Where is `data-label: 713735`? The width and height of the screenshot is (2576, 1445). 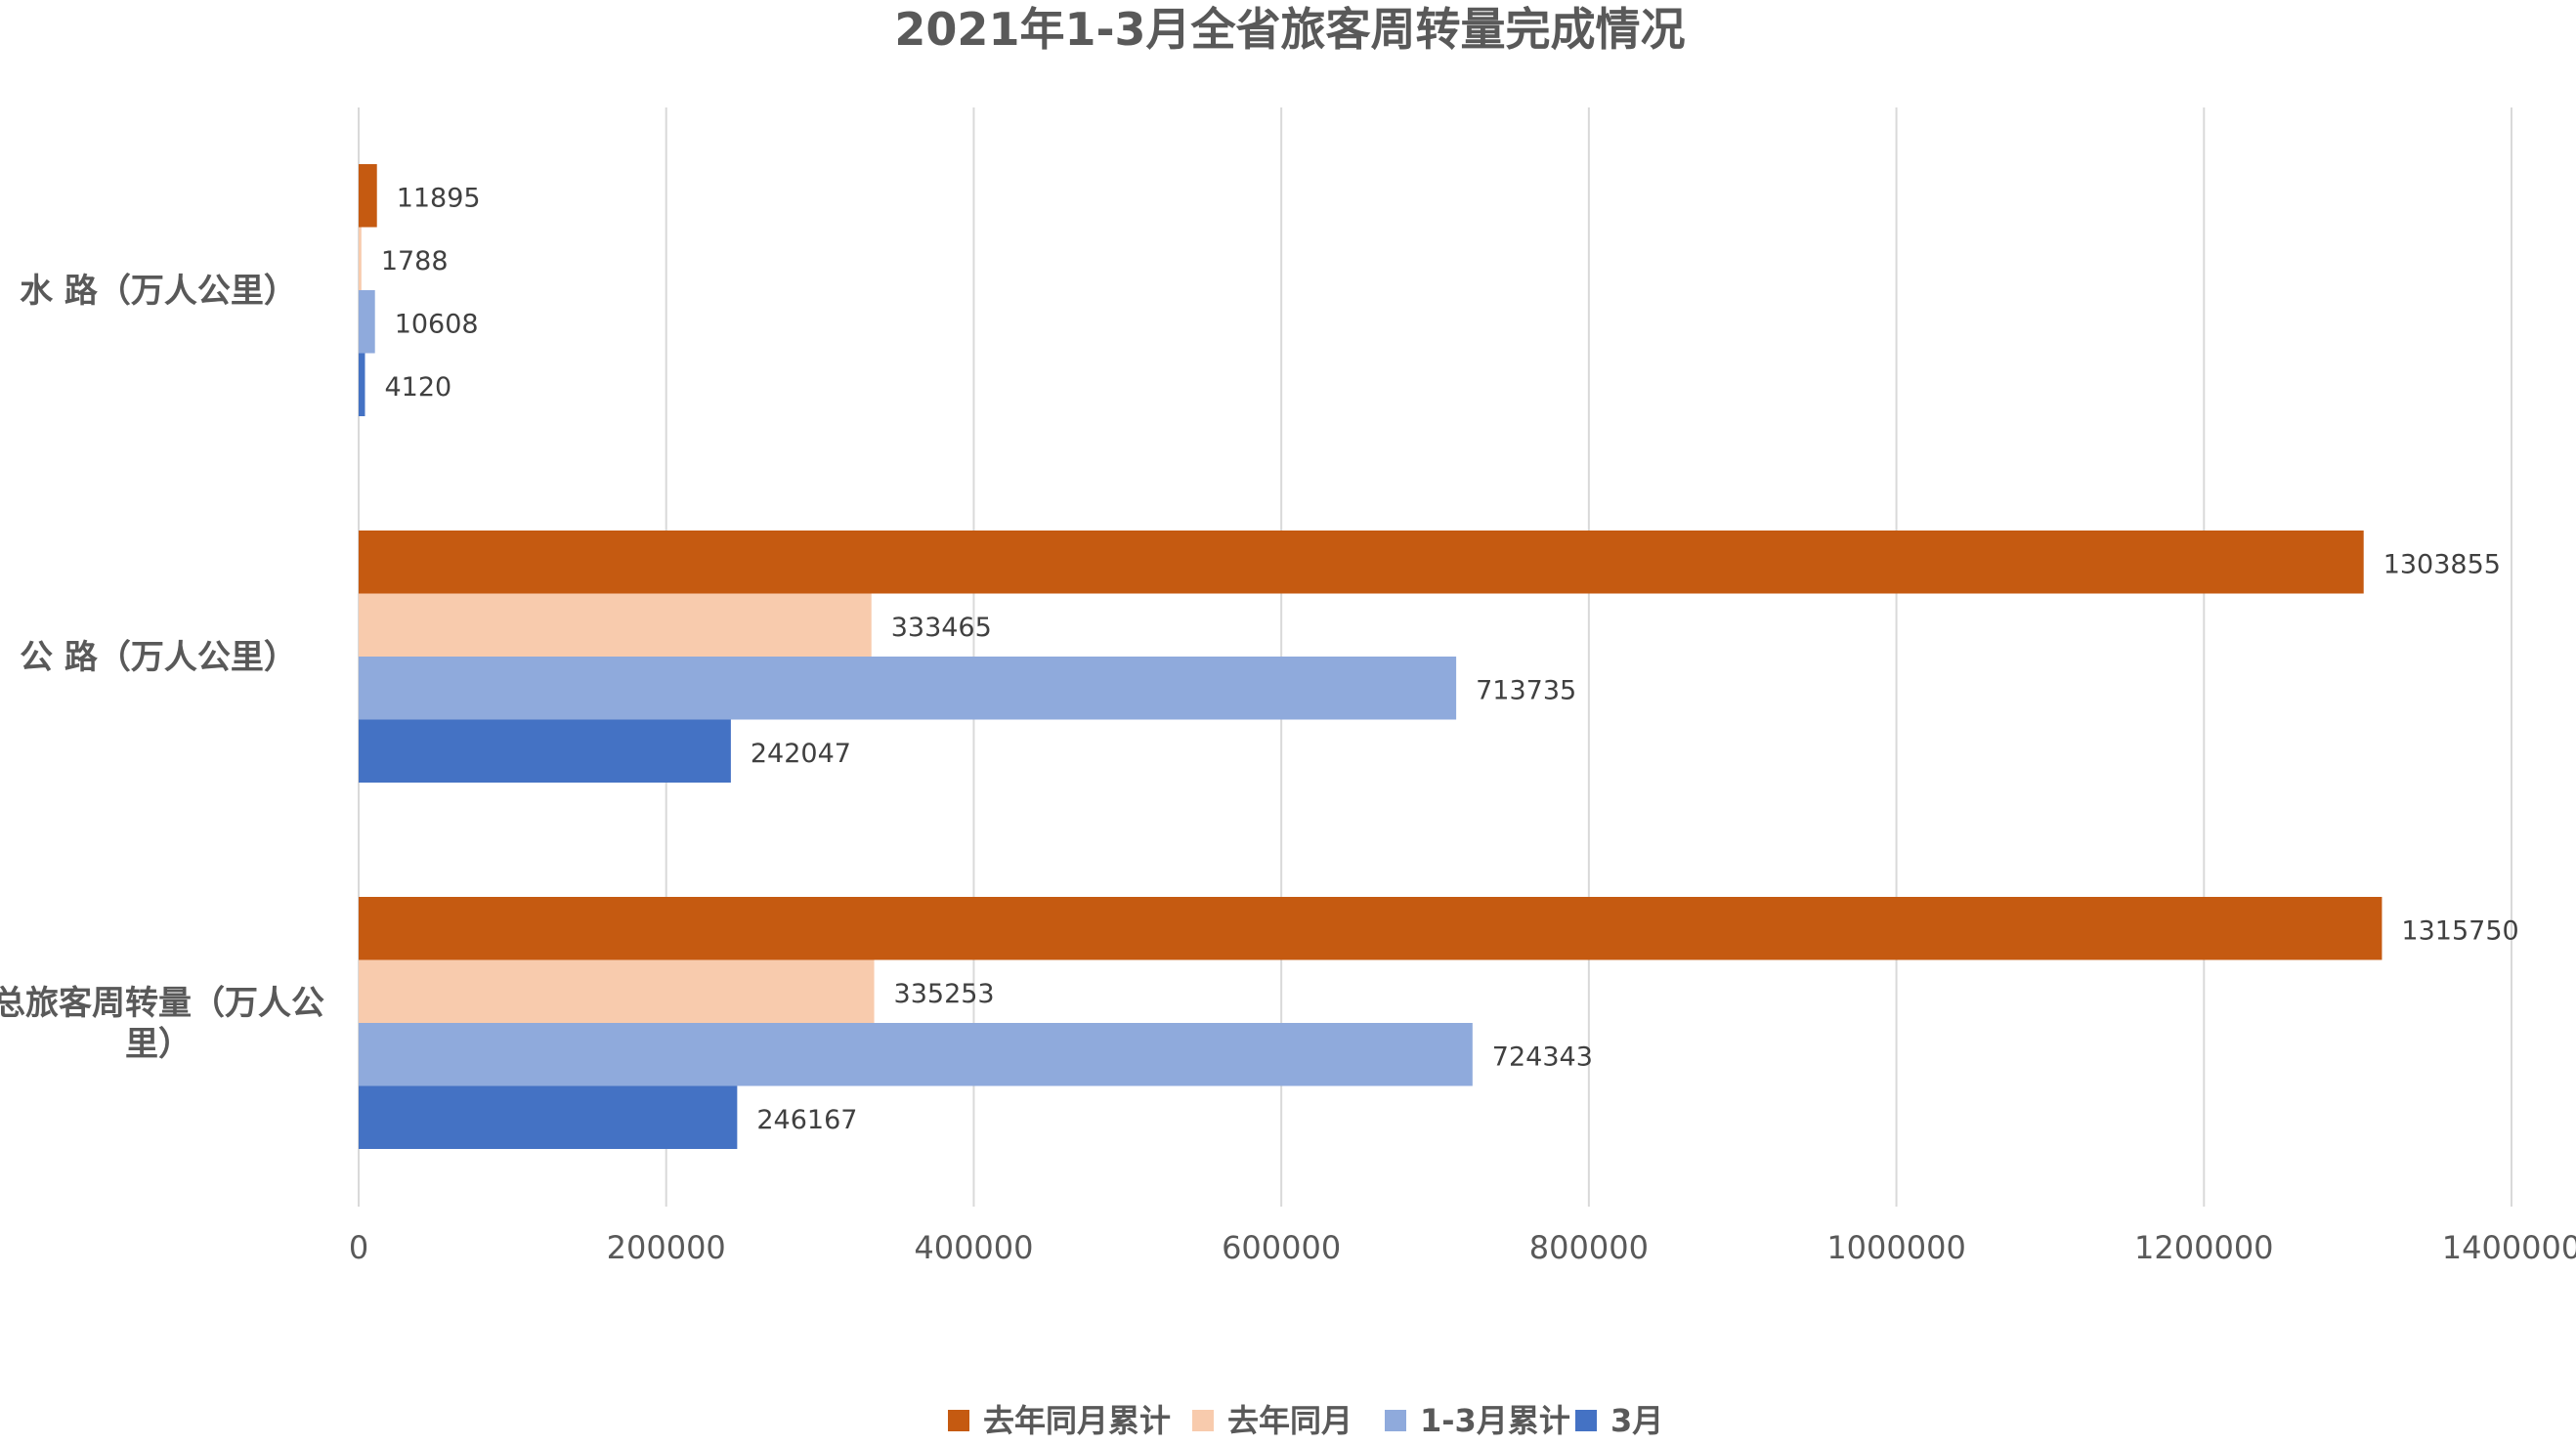
data-label: 713735 is located at coordinates (1526, 690).